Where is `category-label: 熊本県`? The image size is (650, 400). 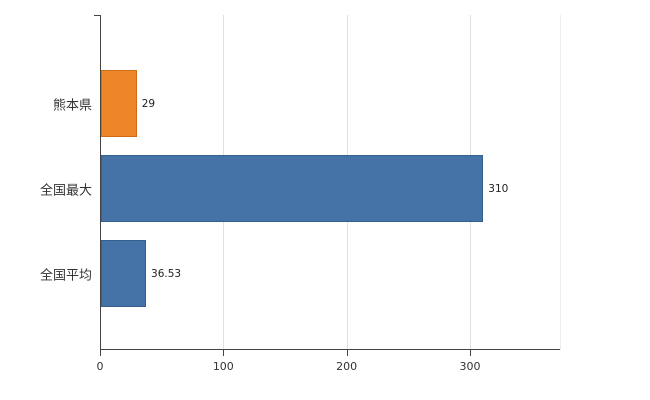
category-label: 熊本県 is located at coordinates (72, 105).